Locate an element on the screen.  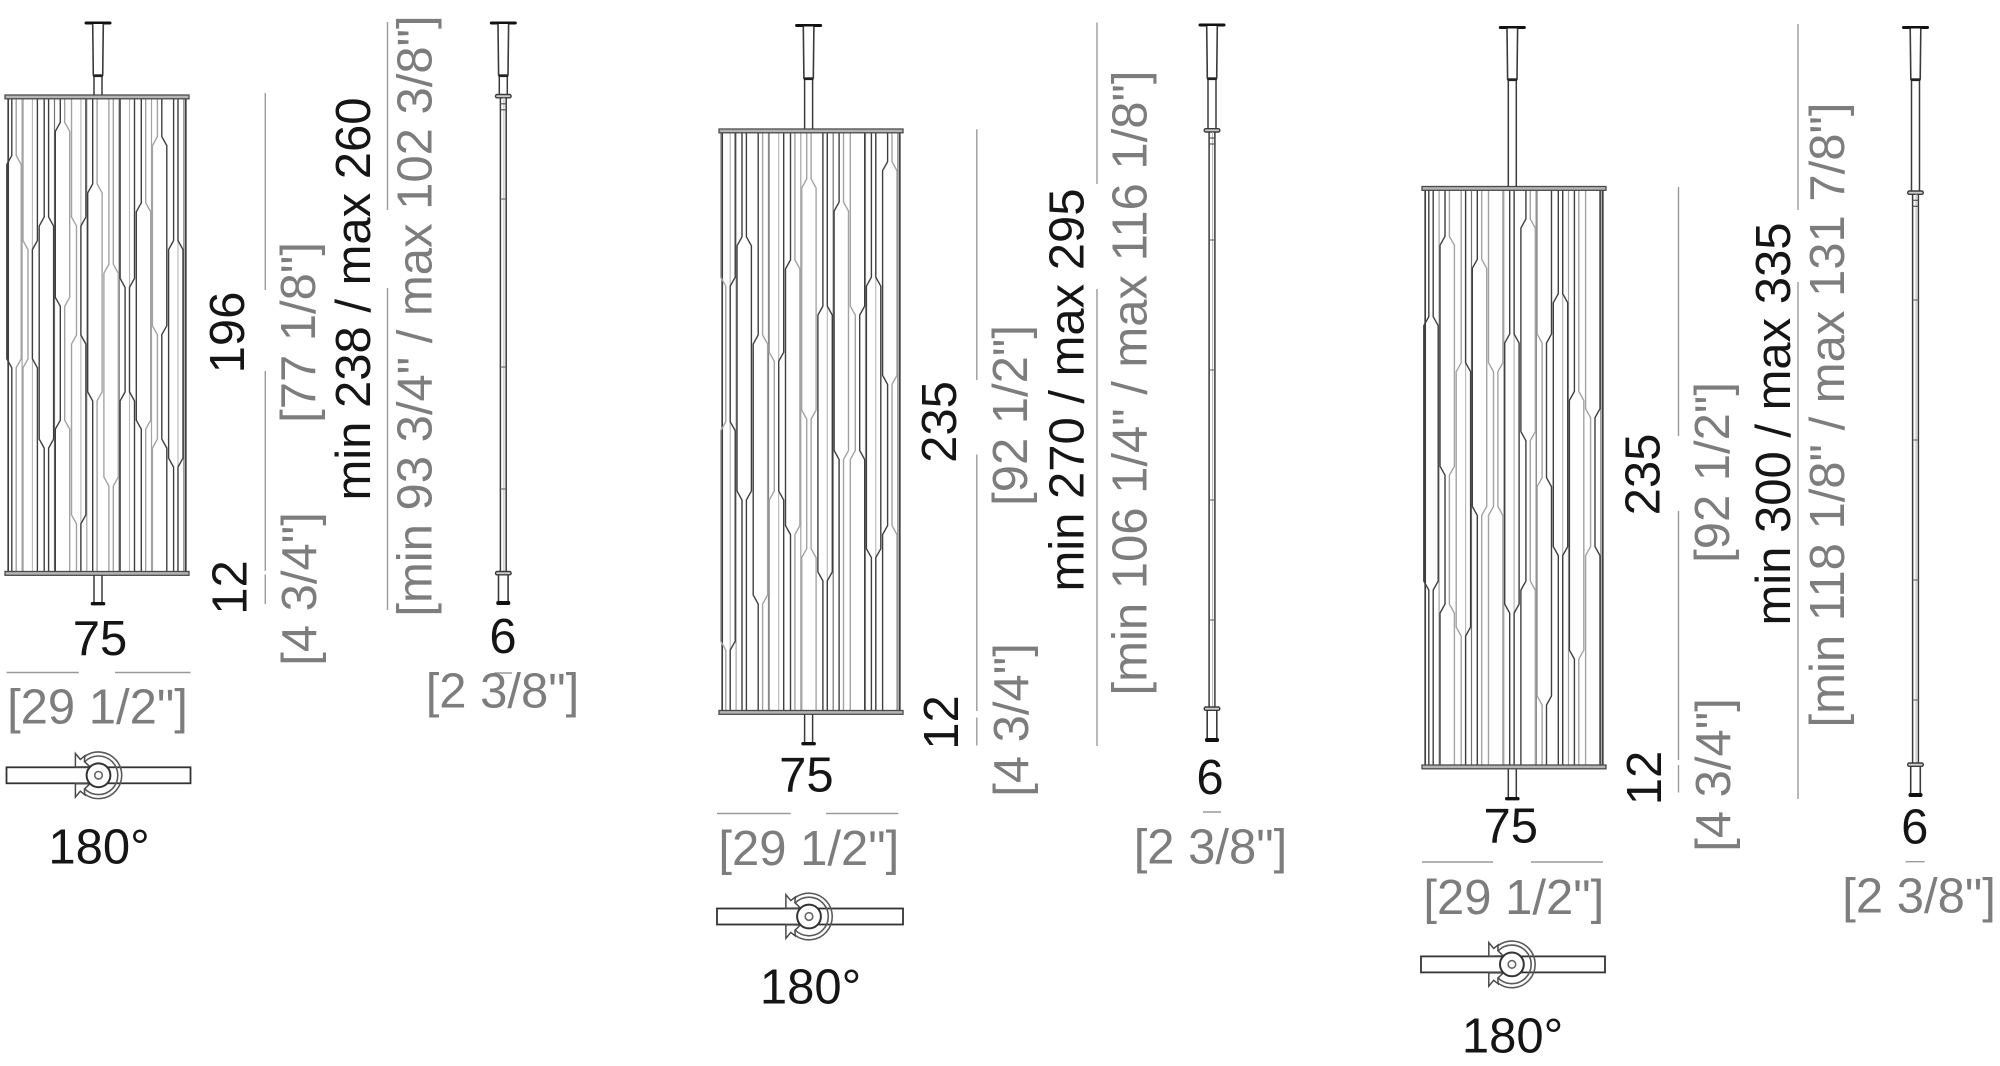
svg-text: min 300 / max 335 is located at coordinates (1774, 423).